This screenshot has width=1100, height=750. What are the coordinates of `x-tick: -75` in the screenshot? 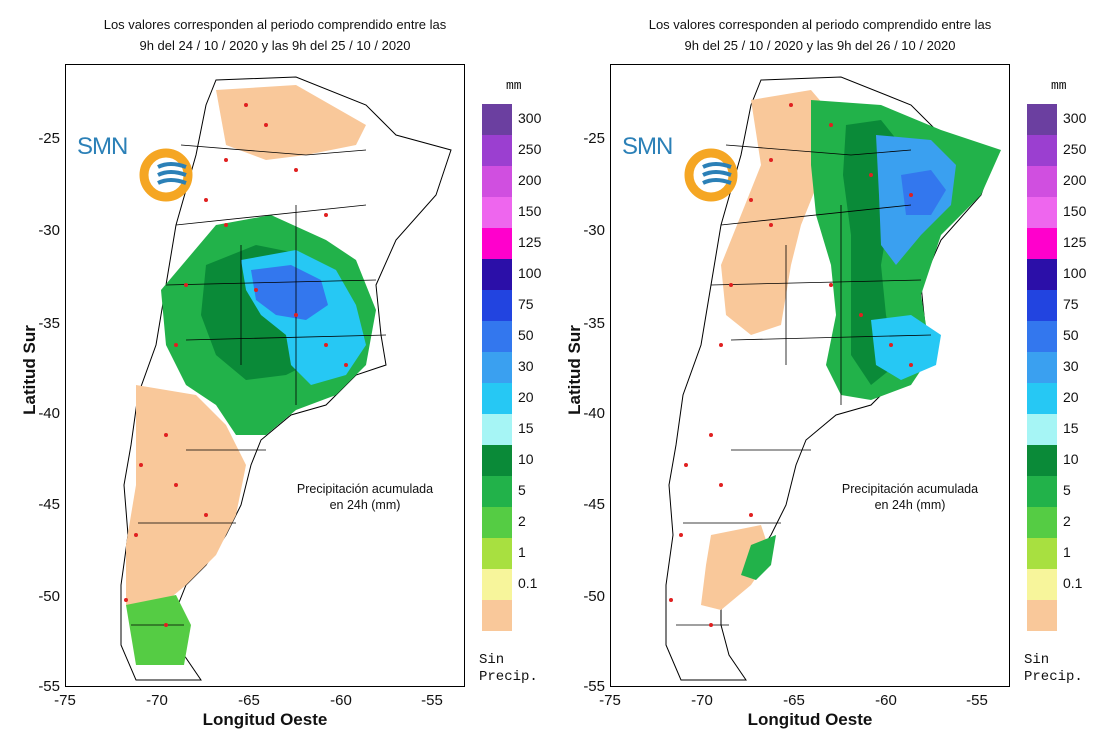 It's located at (610, 700).